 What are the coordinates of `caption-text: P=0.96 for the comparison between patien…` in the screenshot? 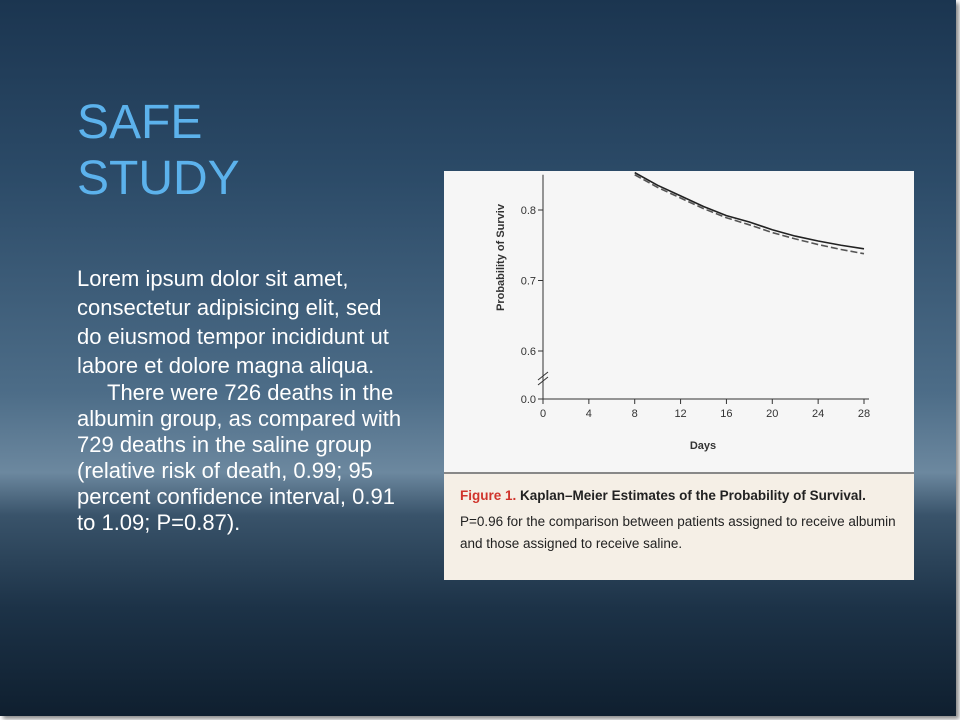 It's located at (678, 532).